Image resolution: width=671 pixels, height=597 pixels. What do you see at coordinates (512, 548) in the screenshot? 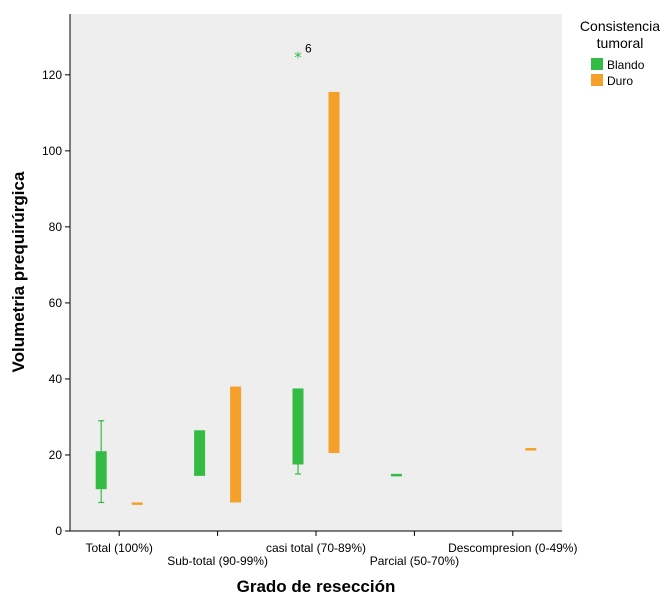
I see `x-tick-label: Descompresion (0-49%)` at bounding box center [512, 548].